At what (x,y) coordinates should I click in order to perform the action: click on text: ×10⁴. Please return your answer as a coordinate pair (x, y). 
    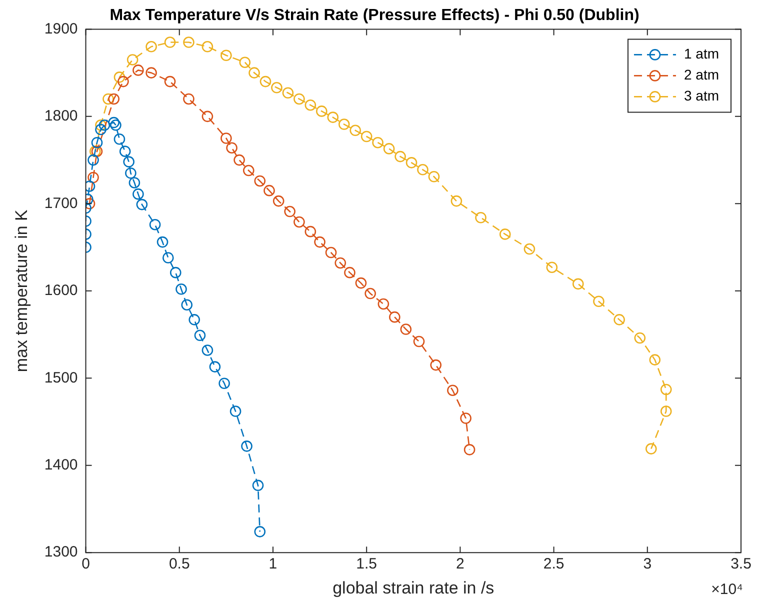
    Looking at the image, I should click on (727, 589).